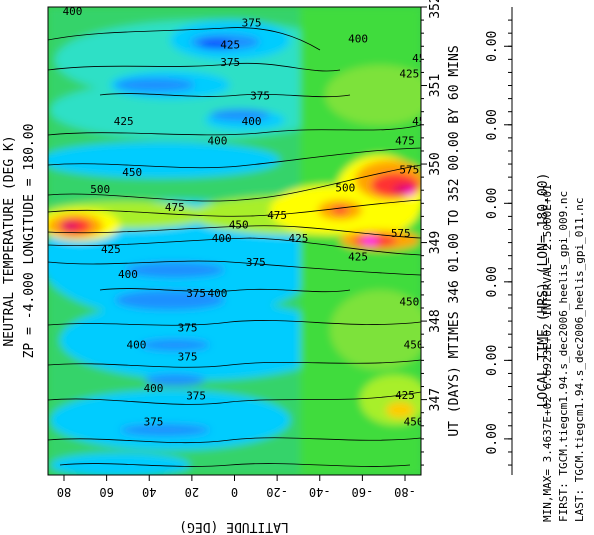  I want to click on latitude-tick-label: 80, so click(64, 492).